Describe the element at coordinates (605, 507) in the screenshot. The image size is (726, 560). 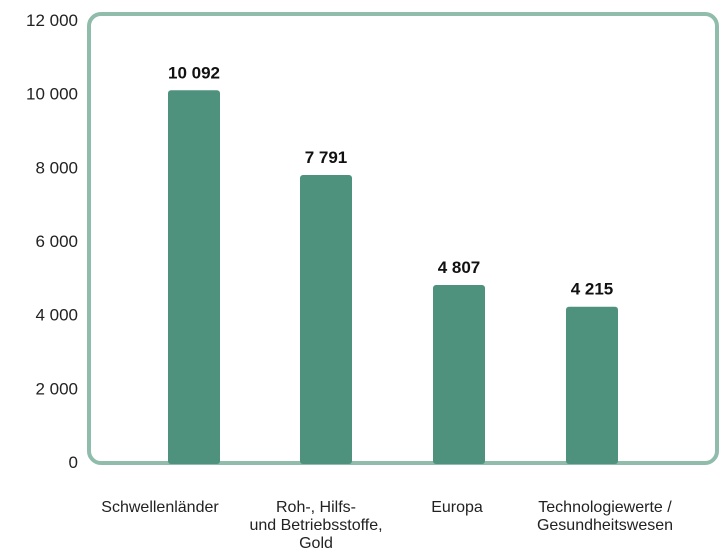
I see `x-tick-label-line: Technologiewerte /` at that location.